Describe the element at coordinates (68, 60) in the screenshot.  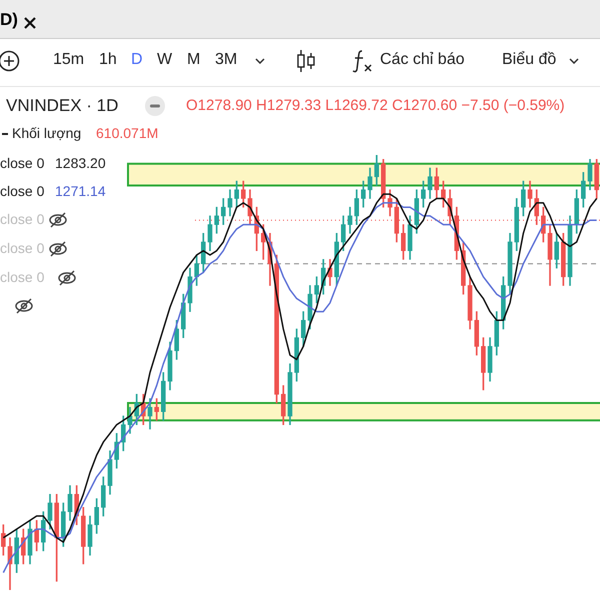
I see `text: 15m` at that location.